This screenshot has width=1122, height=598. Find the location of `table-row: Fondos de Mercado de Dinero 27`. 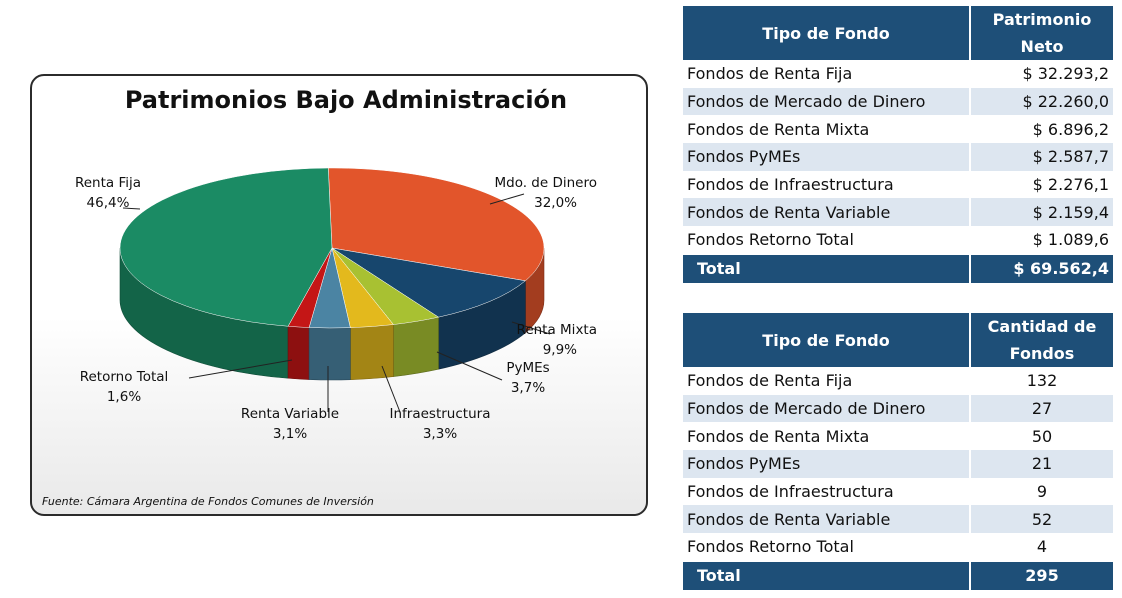

table-row: Fondos de Mercado de Dinero 27 is located at coordinates (898, 408).